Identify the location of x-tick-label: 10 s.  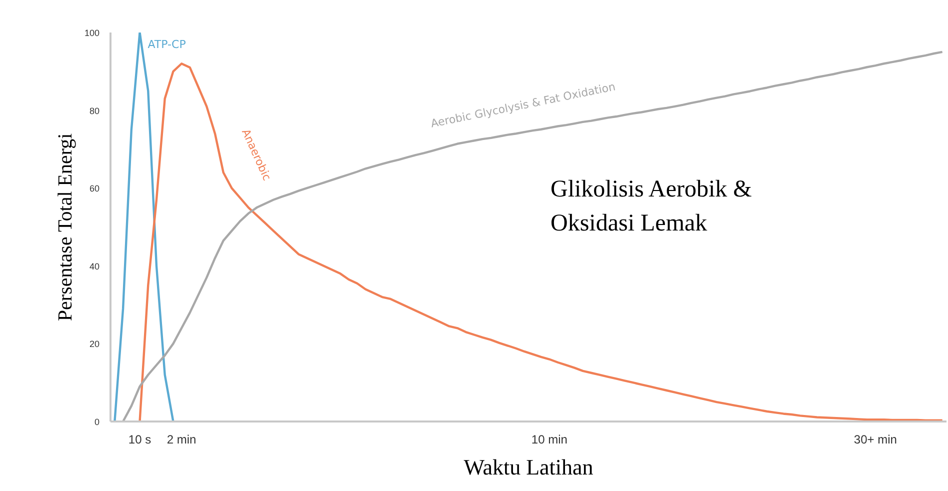
(140, 439).